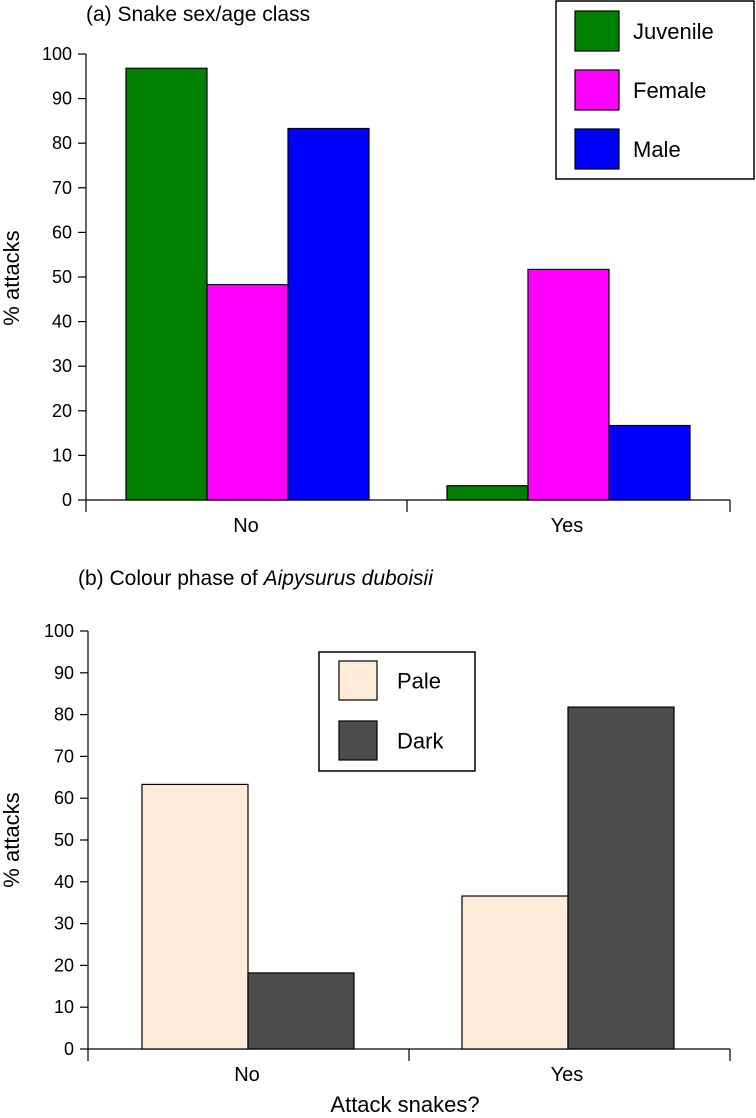  I want to click on panel-a-y-axis-label: % attacks, so click(12, 277).